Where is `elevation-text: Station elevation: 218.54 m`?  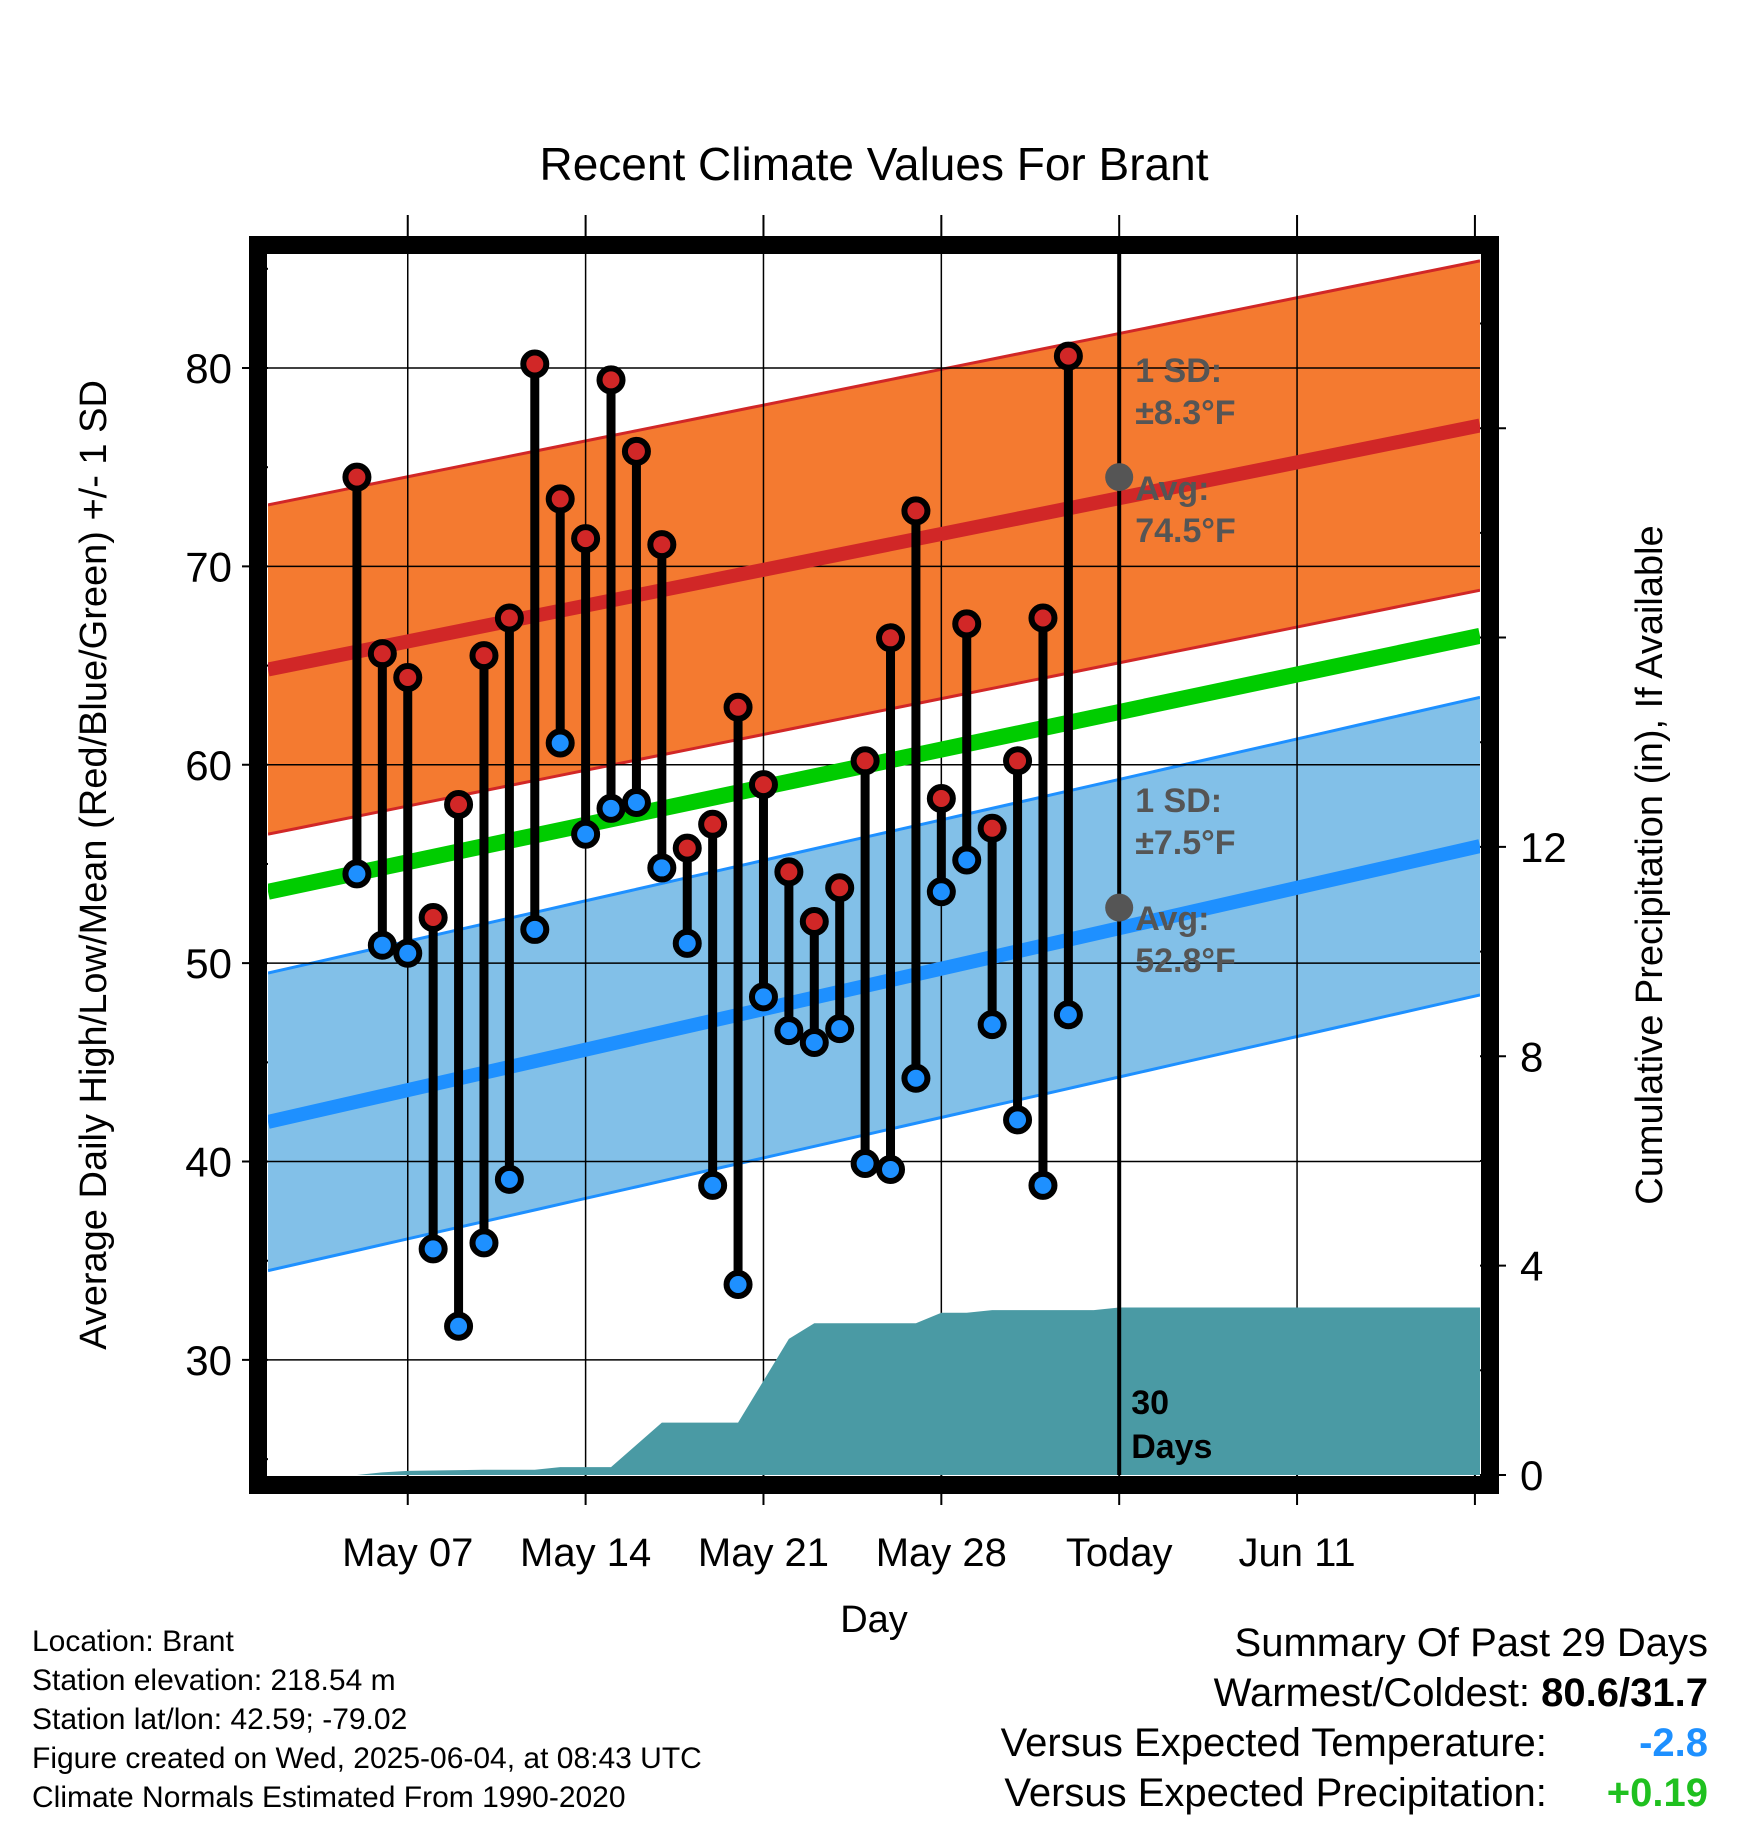 elevation-text: Station elevation: 218.54 m is located at coordinates (214, 1680).